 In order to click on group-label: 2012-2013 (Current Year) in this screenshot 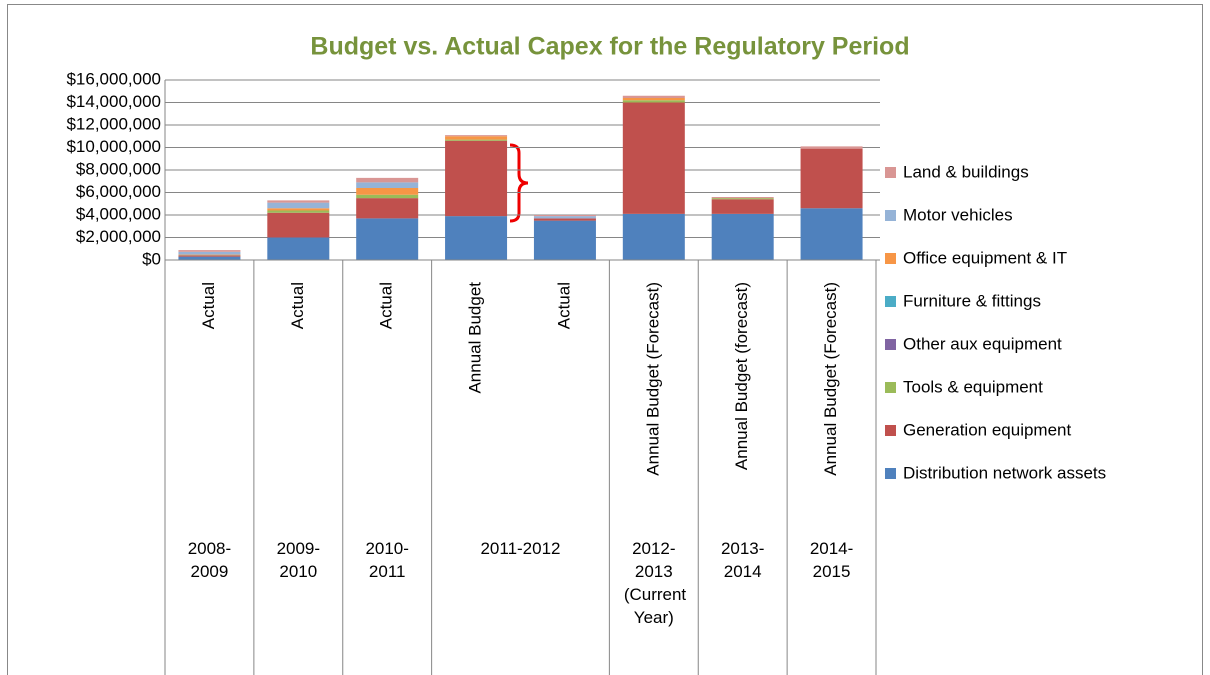, I will do `click(655, 583)`.